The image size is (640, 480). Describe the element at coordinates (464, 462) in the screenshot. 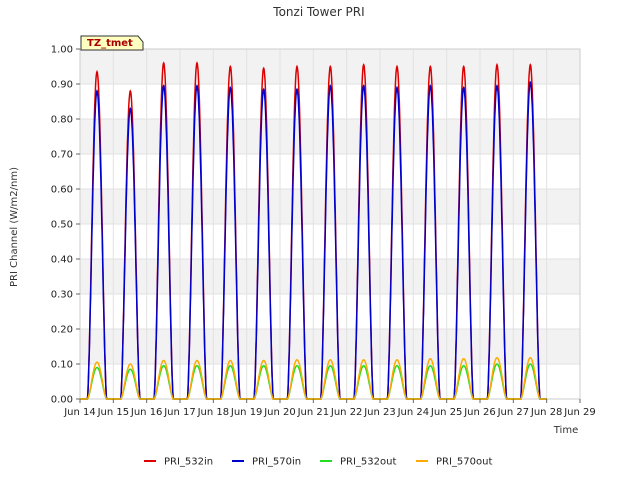

I see `legend-label-PRI_570out: PRI_570out` at that location.